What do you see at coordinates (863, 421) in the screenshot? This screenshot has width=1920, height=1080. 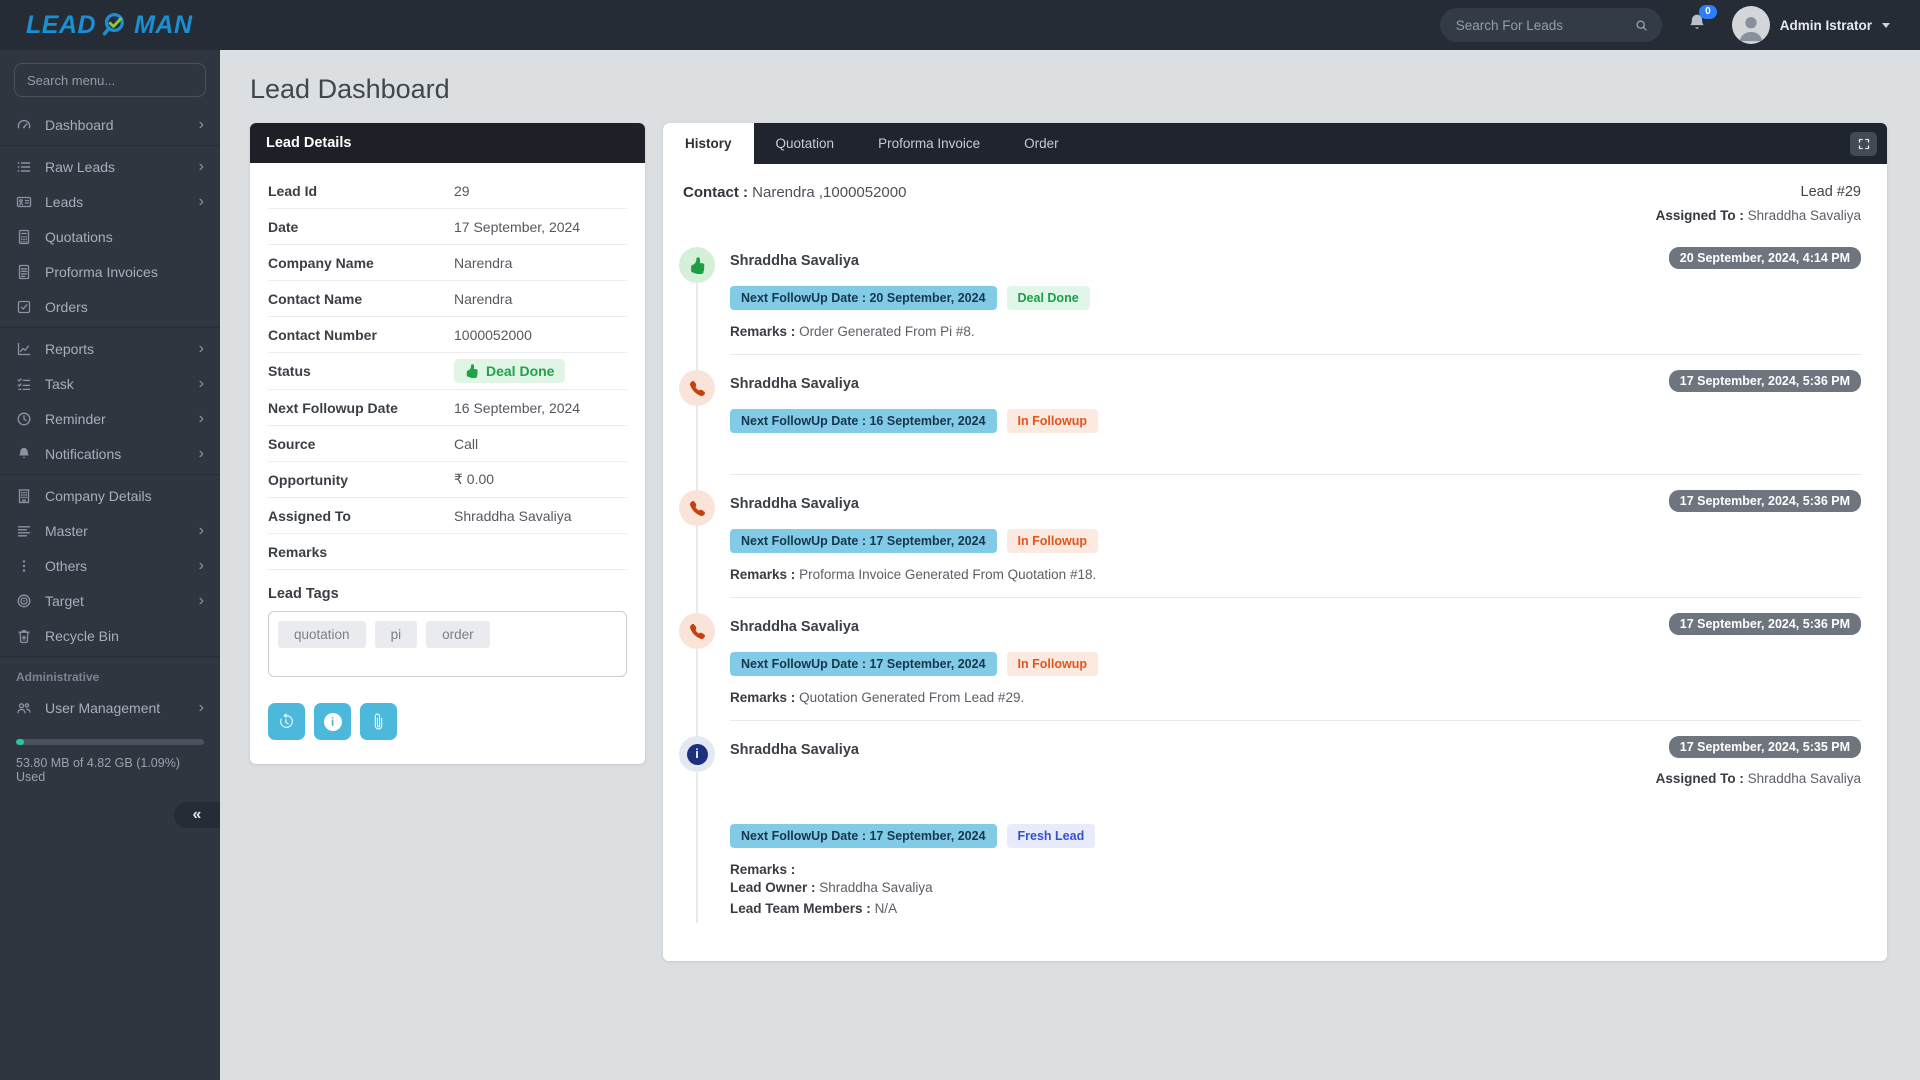 I see `next-followup-badge: Next FollowUp Date : 16 September, 2024` at bounding box center [863, 421].